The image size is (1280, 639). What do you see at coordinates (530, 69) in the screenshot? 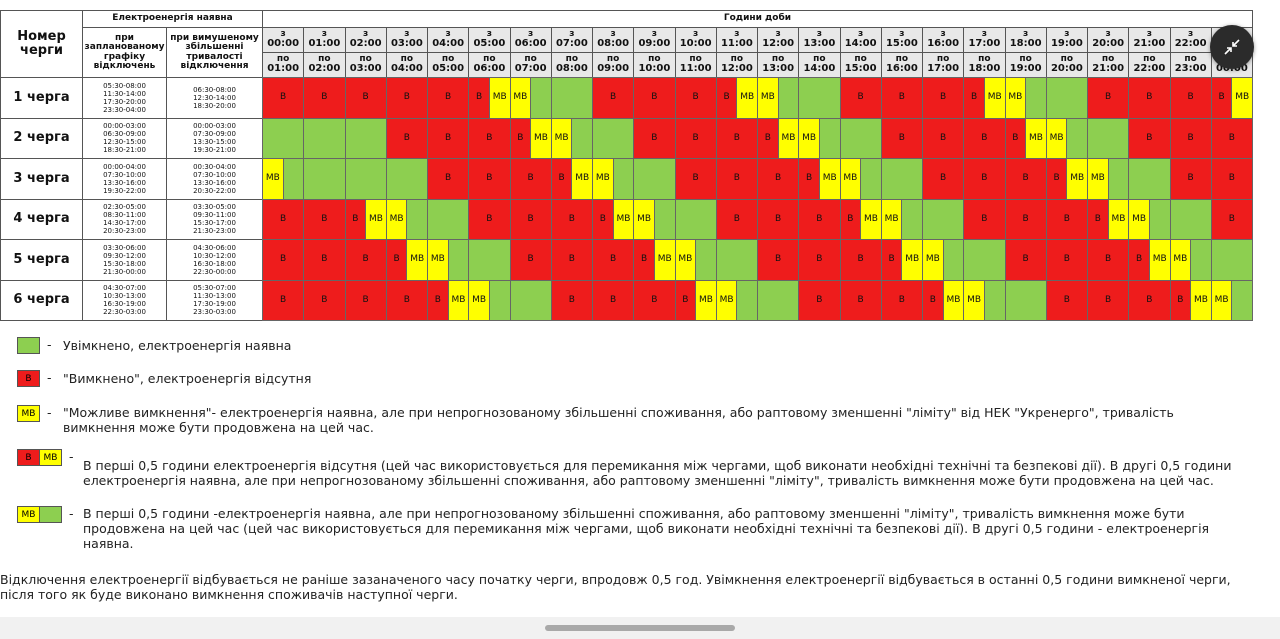
I see `hour-to-time: 07:00` at bounding box center [530, 69].